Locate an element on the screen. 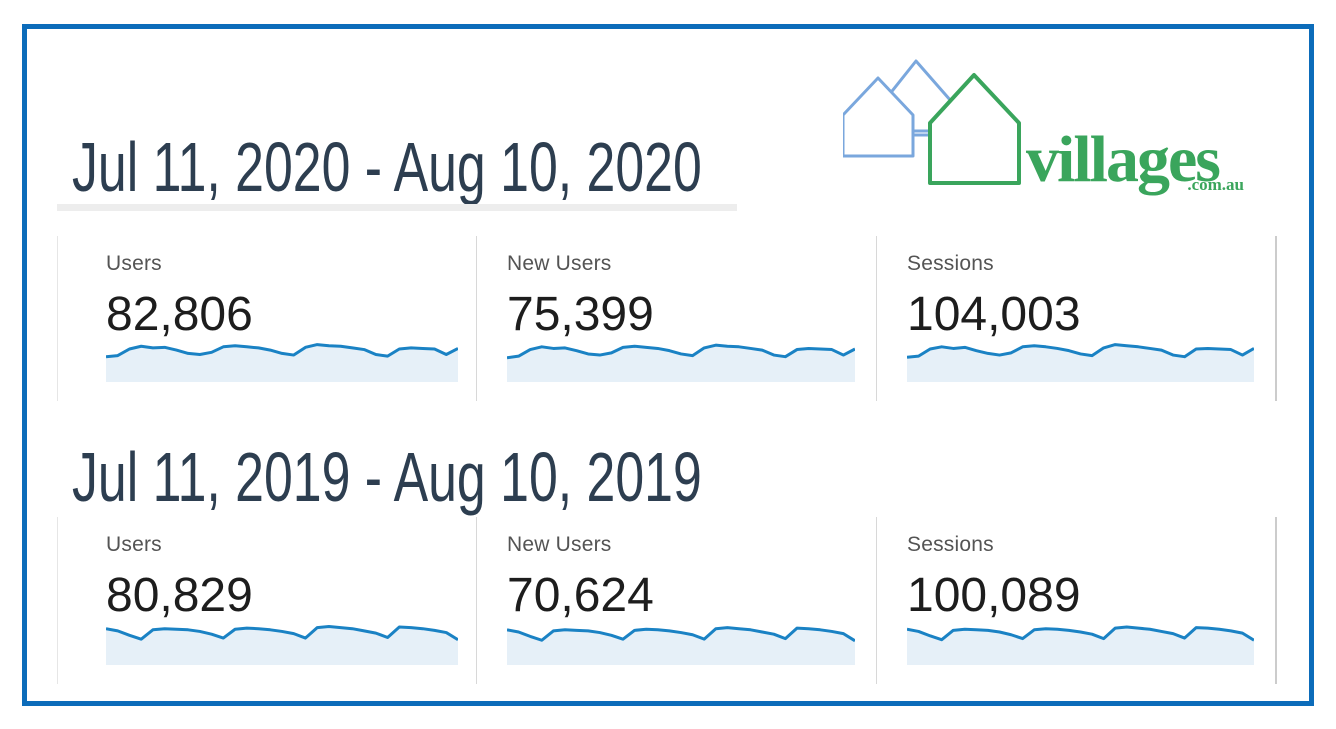 The image size is (1336, 729). house-outline-left-icon is located at coordinates (878, 117).